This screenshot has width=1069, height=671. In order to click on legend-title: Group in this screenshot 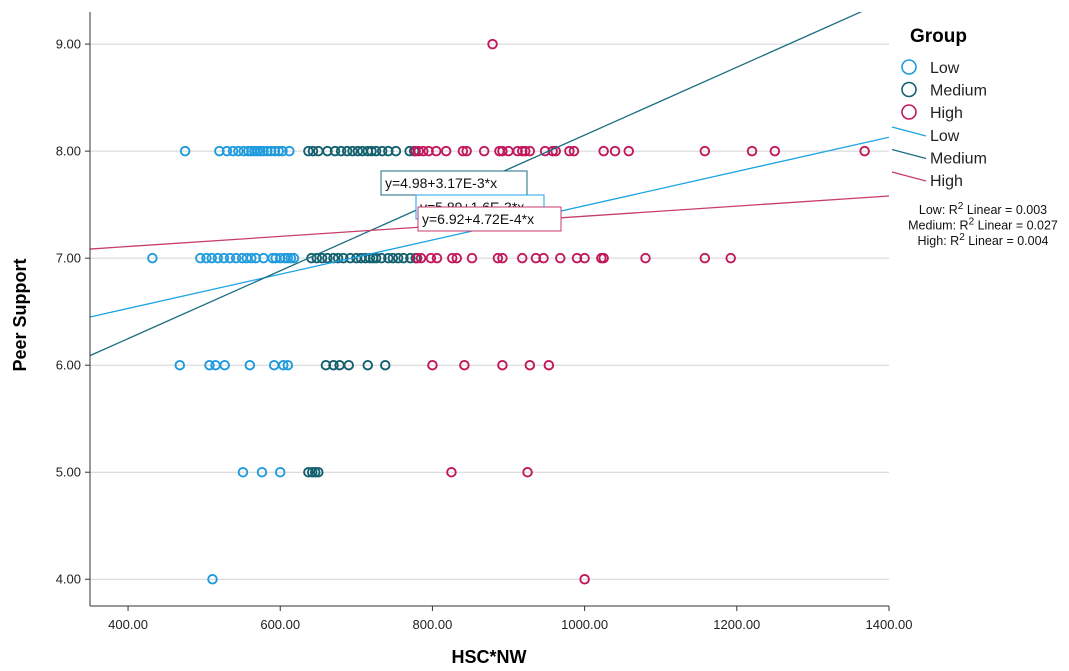, I will do `click(938, 36)`.